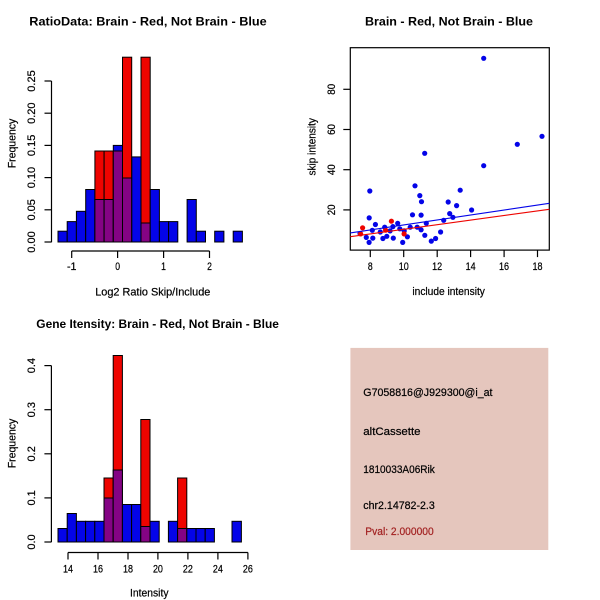  I want to click on svg-text: Intensity, so click(149, 593).